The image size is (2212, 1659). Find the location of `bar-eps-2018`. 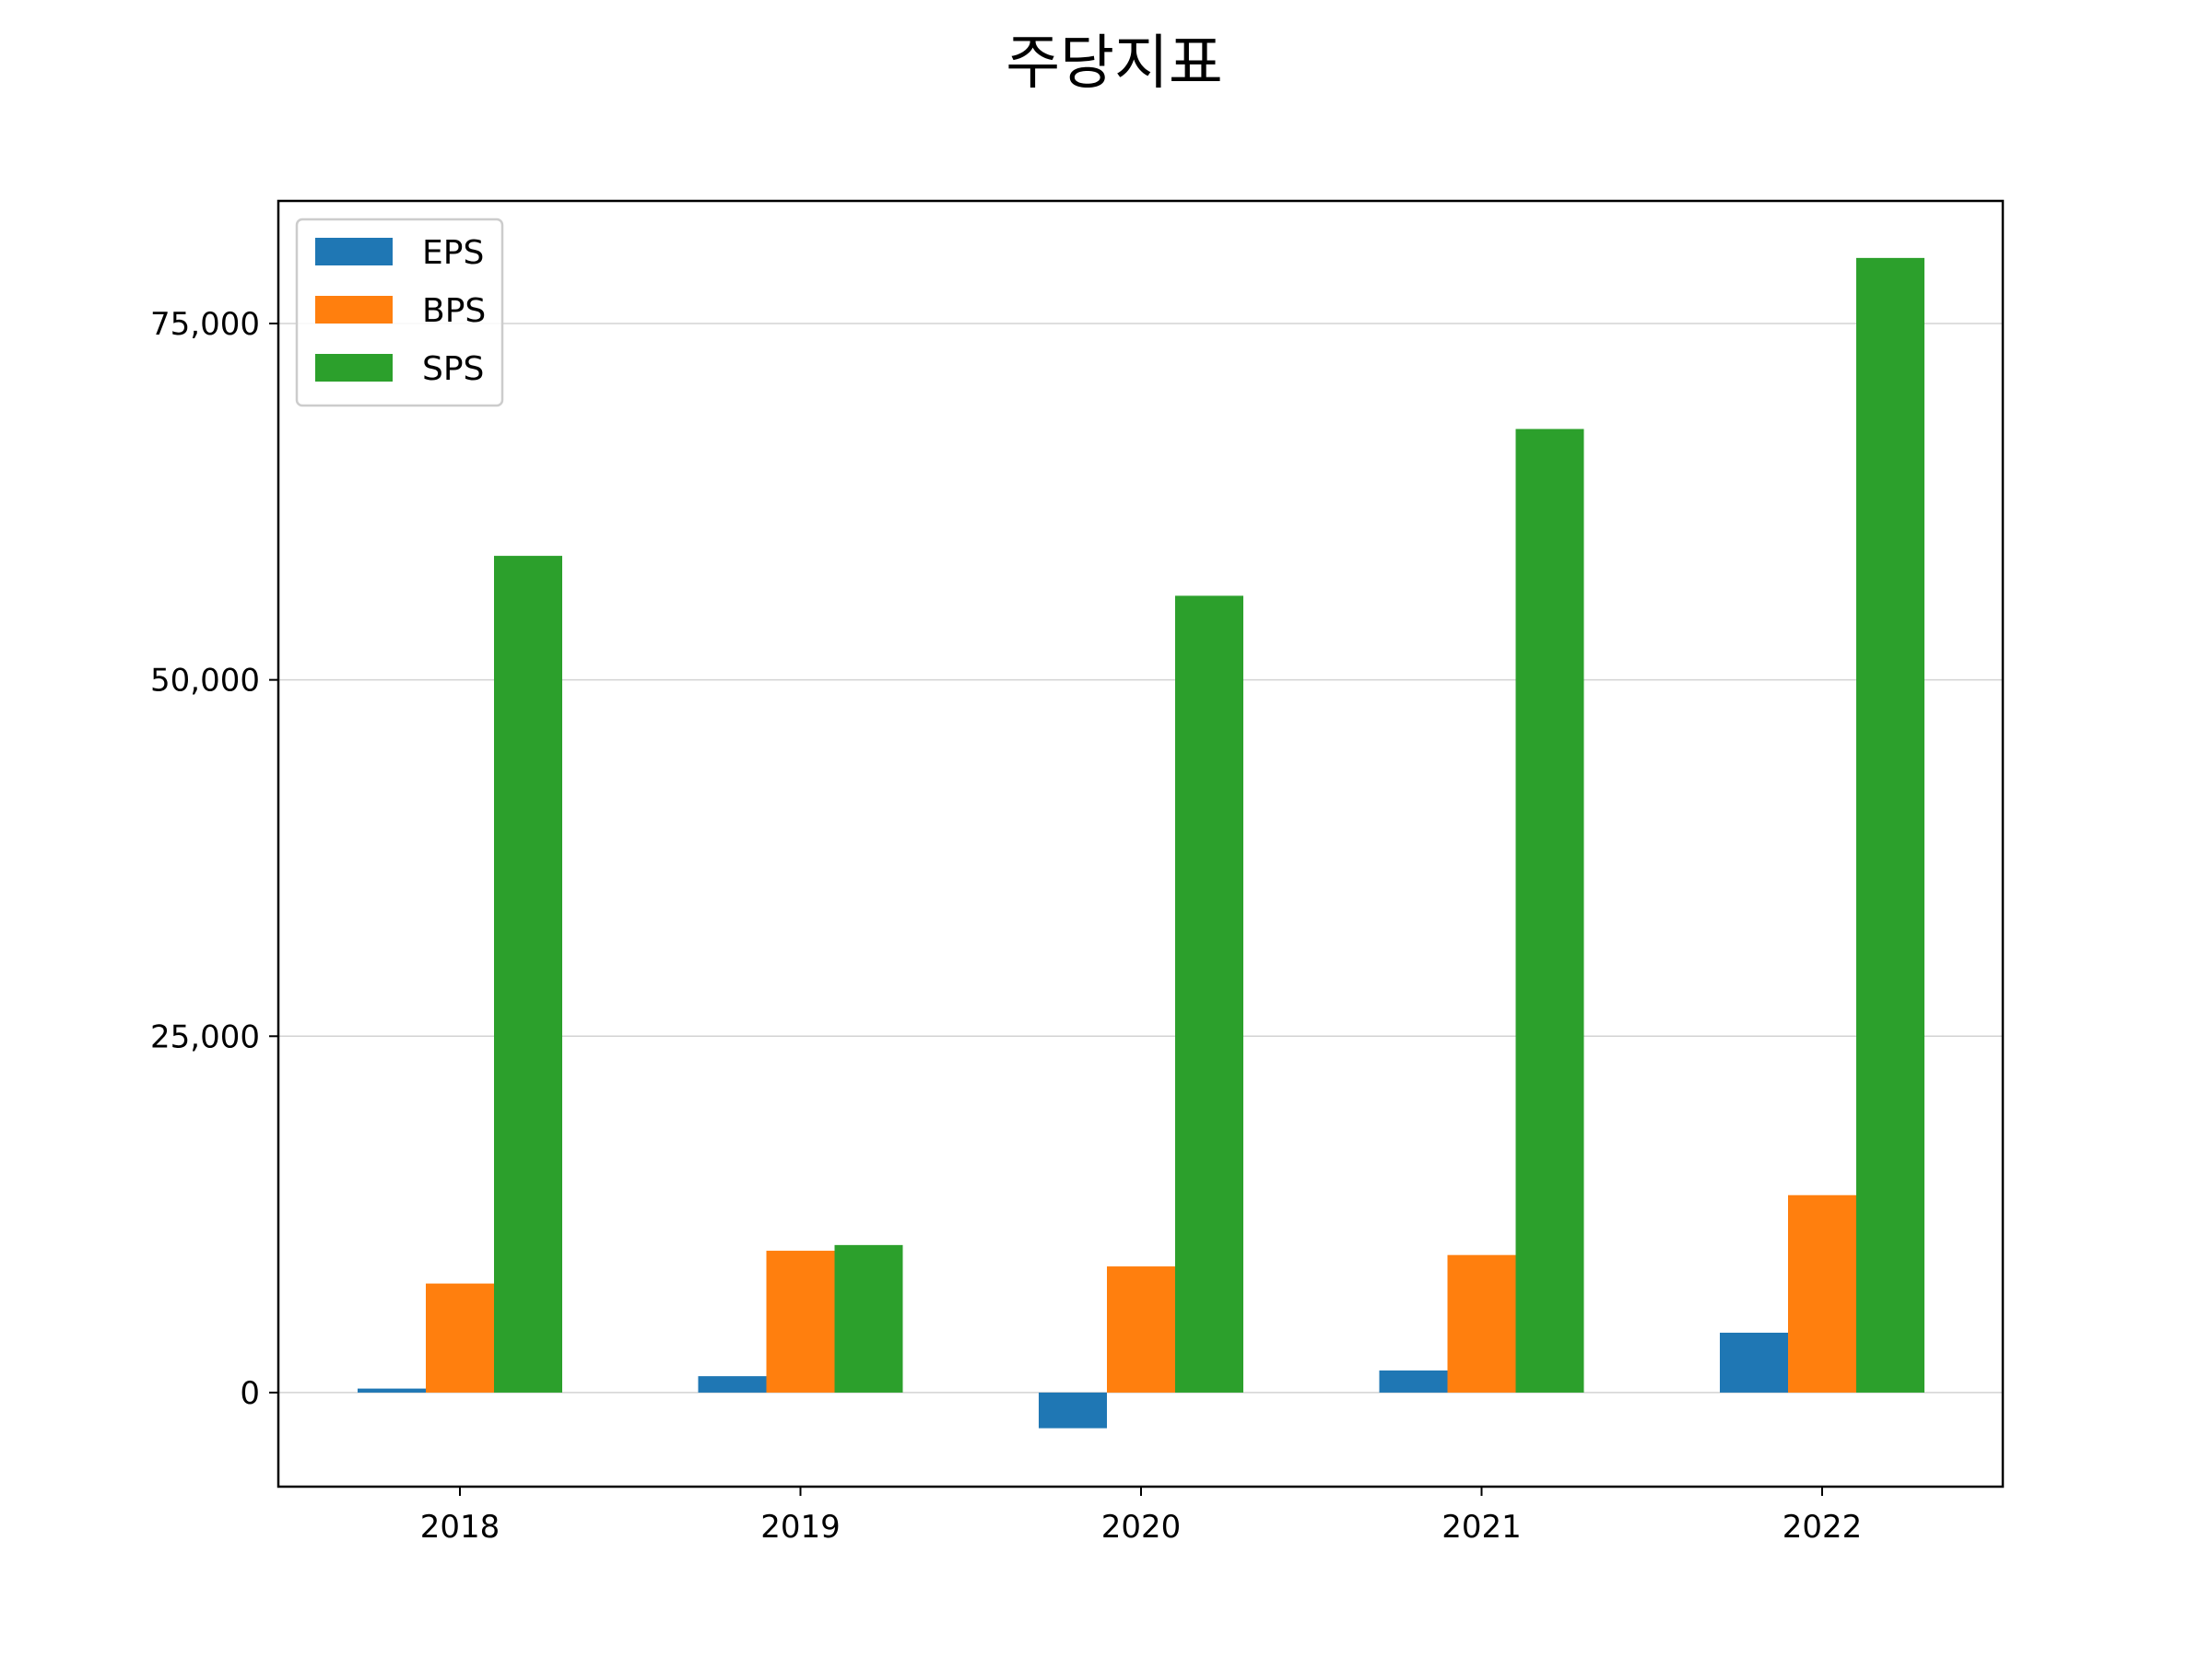

bar-eps-2018 is located at coordinates (392, 1390).